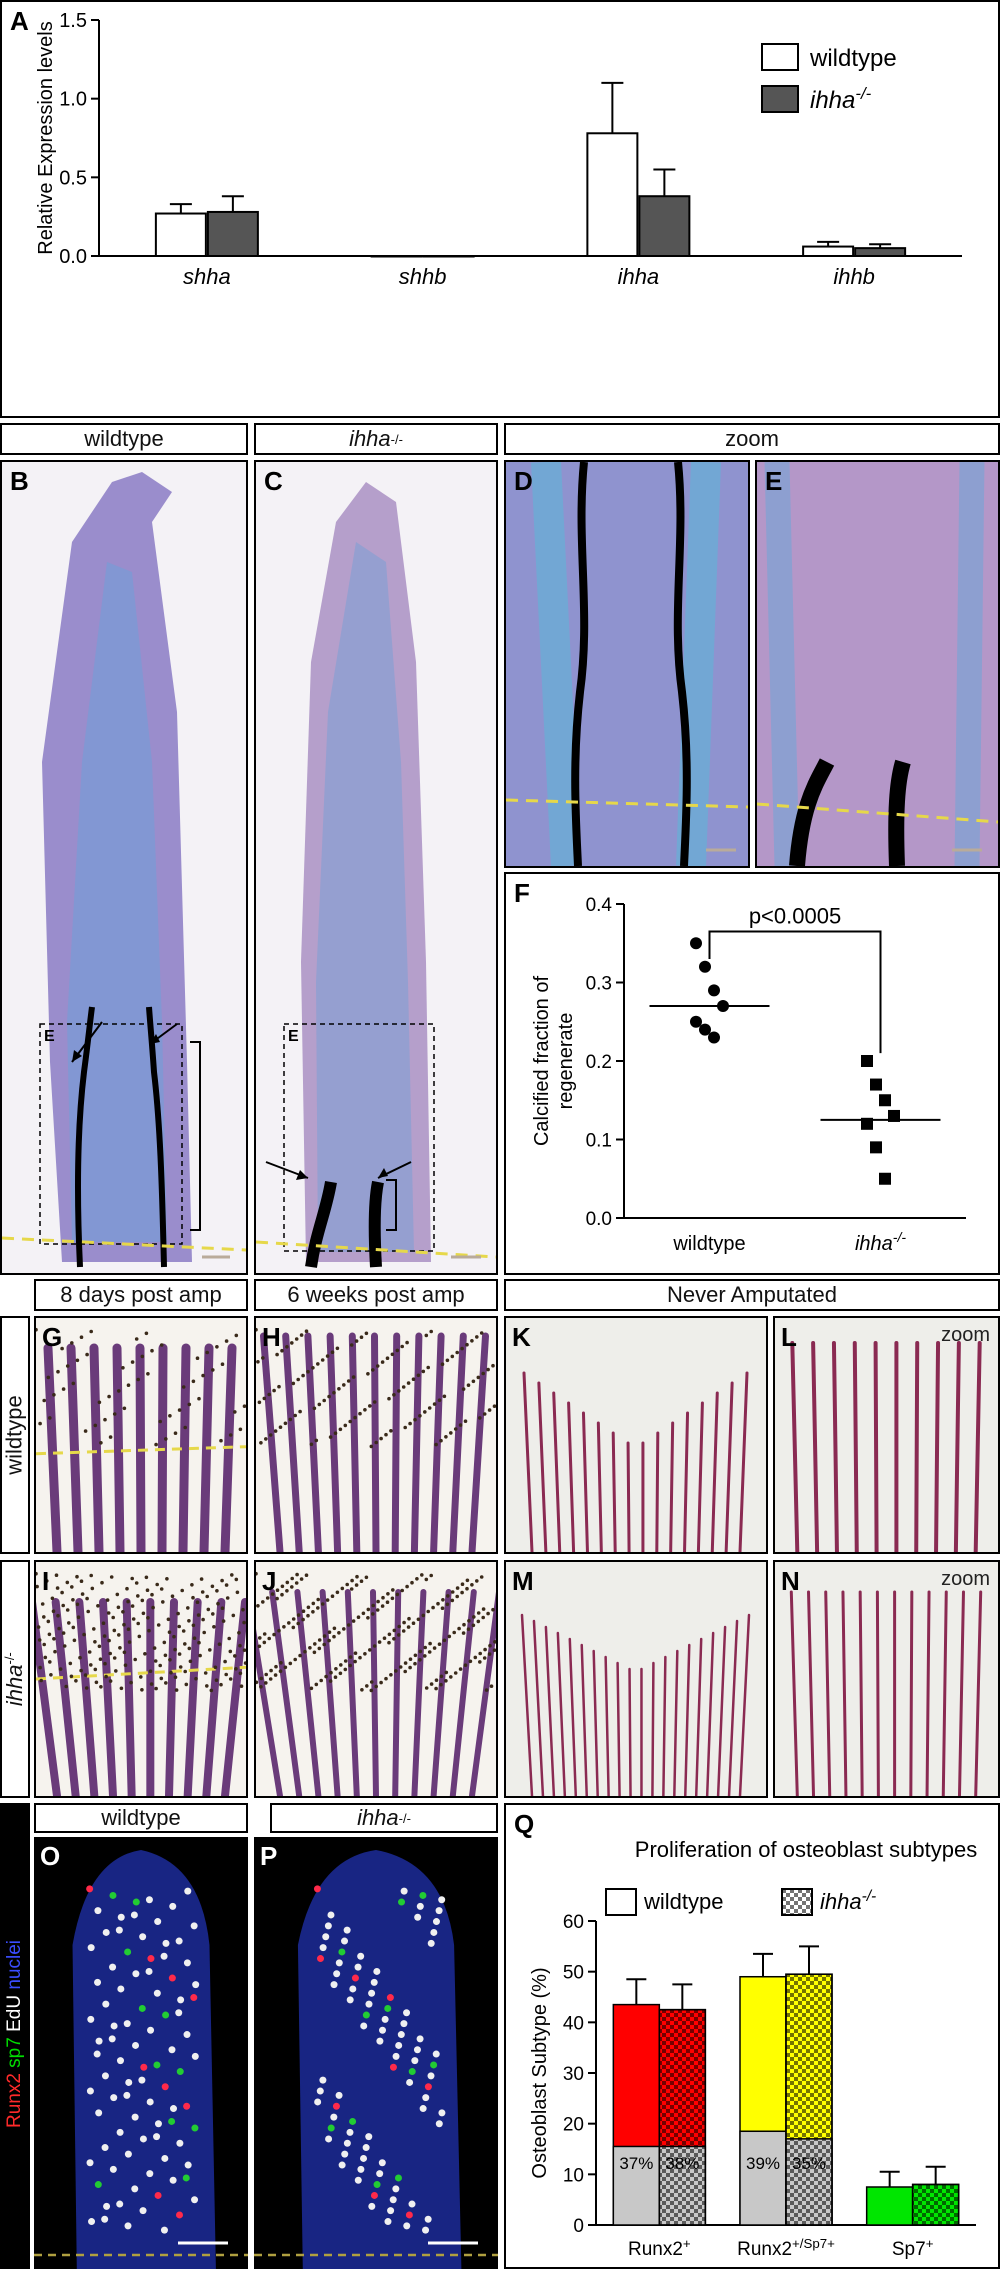  What do you see at coordinates (124, 439) in the screenshot?
I see `header-wildtype-b: wildtype` at bounding box center [124, 439].